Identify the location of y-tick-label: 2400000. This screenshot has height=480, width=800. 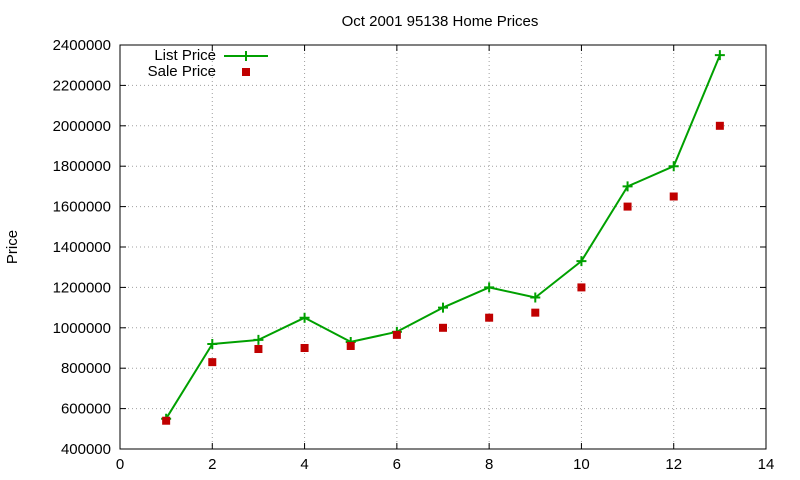
(82, 45).